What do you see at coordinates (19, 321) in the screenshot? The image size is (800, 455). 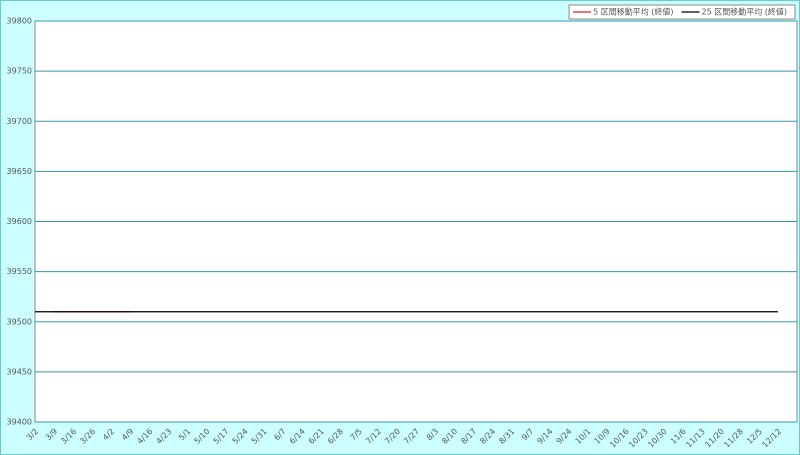 I see `y-tick-label: 39500` at bounding box center [19, 321].